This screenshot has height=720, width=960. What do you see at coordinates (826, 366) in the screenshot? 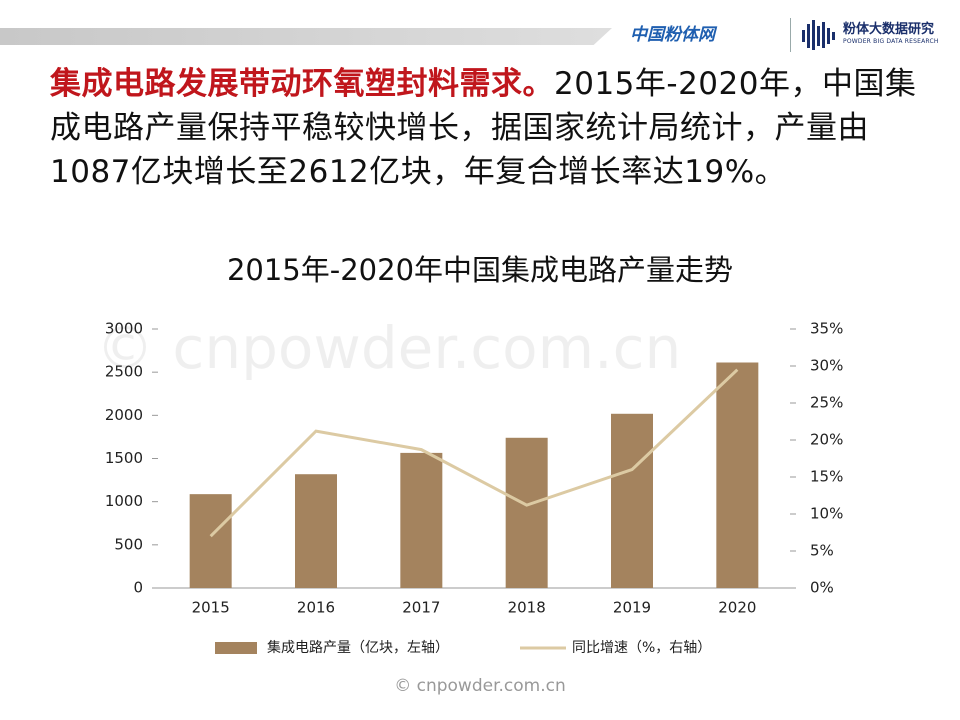
I see `y2-tick-label: 30%` at bounding box center [826, 366].